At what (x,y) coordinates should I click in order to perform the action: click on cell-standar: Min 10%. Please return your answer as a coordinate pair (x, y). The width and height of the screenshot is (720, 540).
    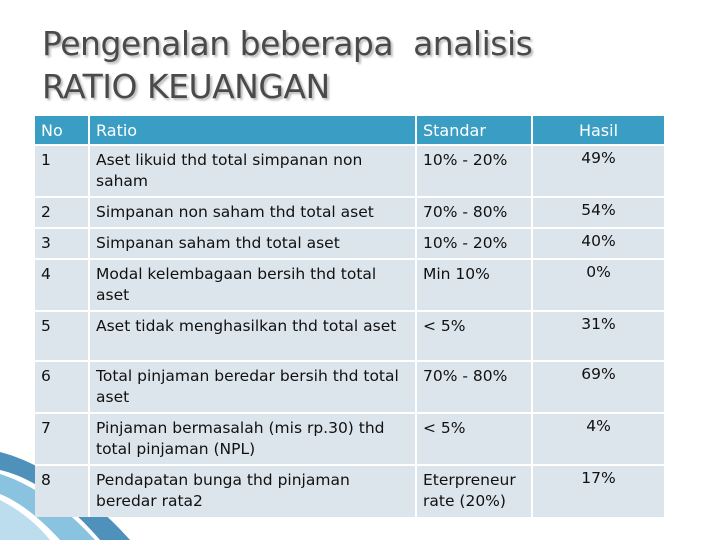
    Looking at the image, I should click on (474, 284).